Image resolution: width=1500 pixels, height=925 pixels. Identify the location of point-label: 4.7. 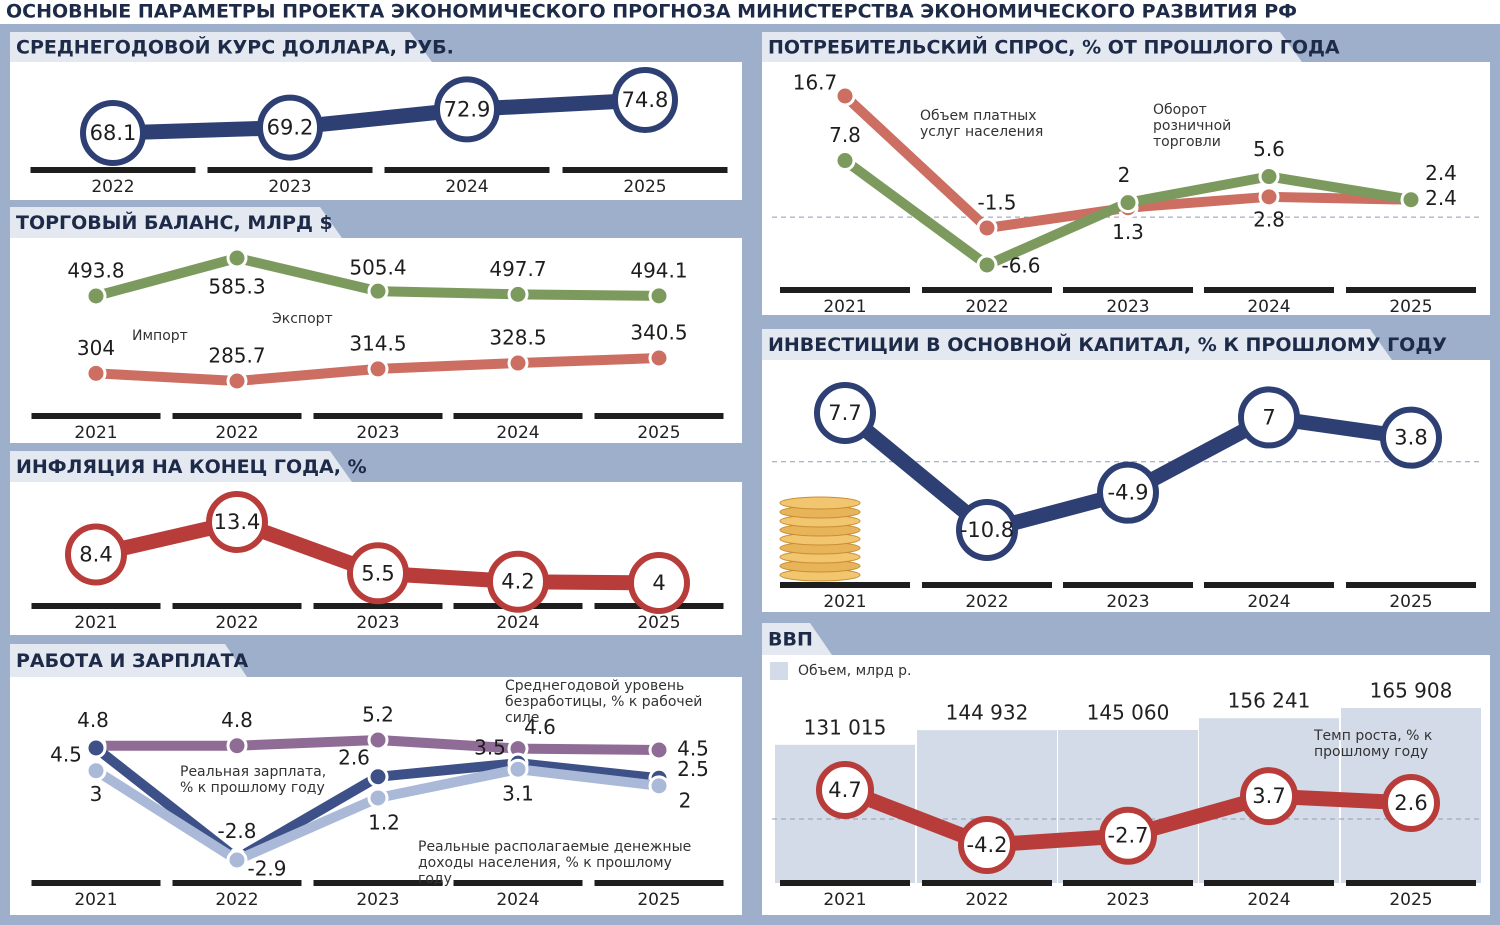
(844, 790).